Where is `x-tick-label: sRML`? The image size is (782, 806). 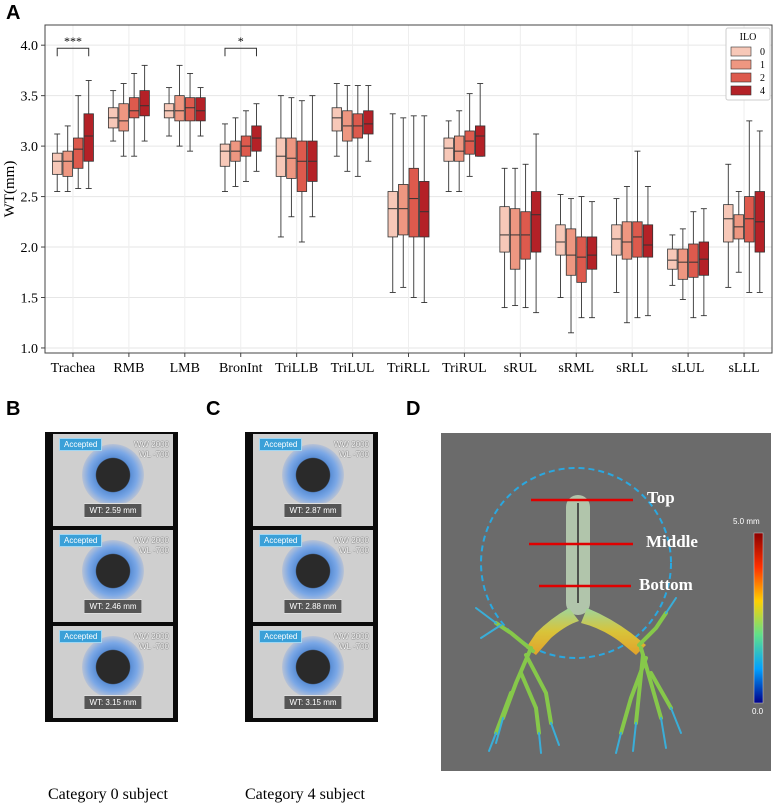 x-tick-label: sRML is located at coordinates (576, 368).